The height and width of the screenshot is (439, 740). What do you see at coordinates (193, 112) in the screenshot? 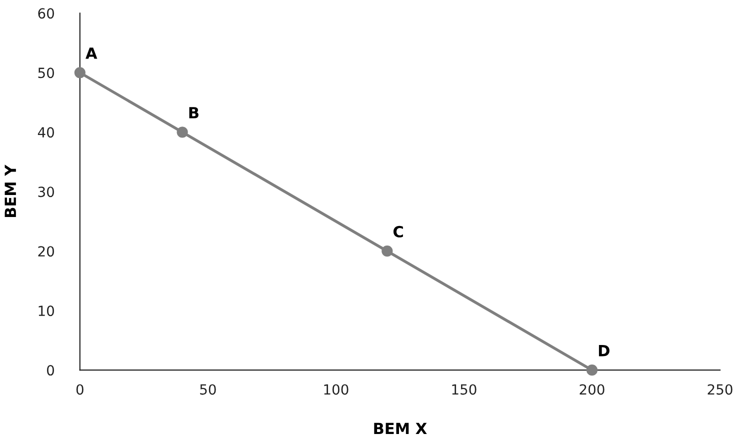
I see `annotation: B` at bounding box center [193, 112].